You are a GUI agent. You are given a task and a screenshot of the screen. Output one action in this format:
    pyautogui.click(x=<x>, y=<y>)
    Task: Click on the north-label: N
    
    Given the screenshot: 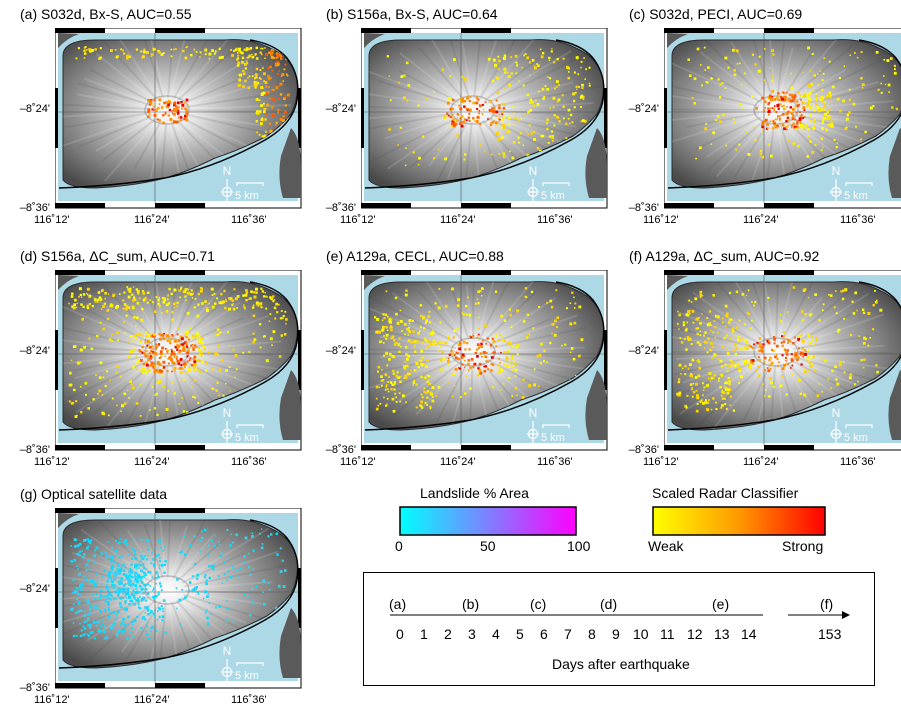 What is the action you would take?
    pyautogui.click(x=227, y=413)
    